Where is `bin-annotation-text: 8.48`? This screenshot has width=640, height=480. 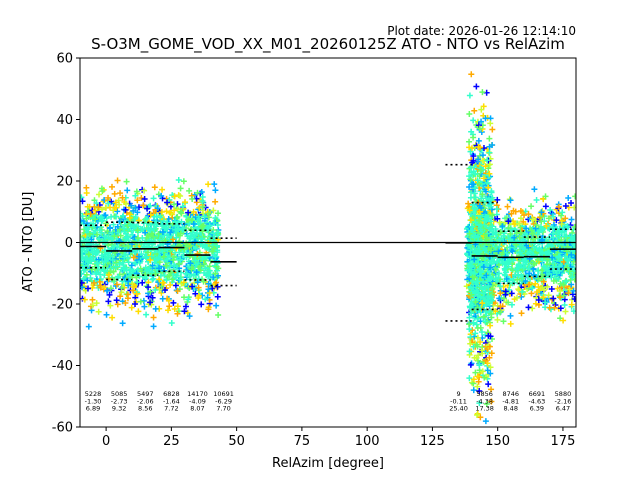
bin-annotation-text: 8.48 is located at coordinates (510, 409).